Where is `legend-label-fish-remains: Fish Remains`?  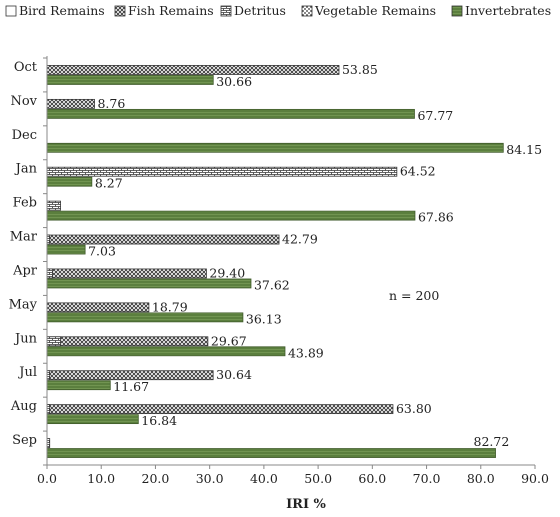 legend-label-fish-remains: Fish Remains is located at coordinates (171, 10).